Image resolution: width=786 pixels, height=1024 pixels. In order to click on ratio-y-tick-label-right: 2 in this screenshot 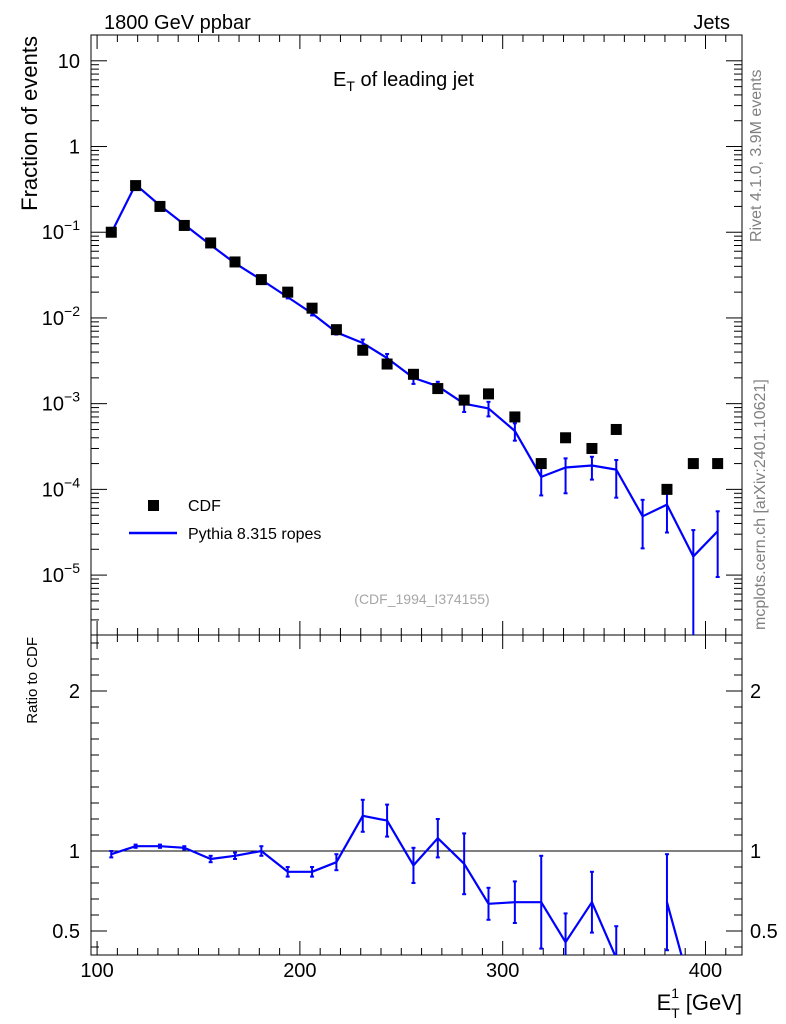, I will do `click(755, 692)`.